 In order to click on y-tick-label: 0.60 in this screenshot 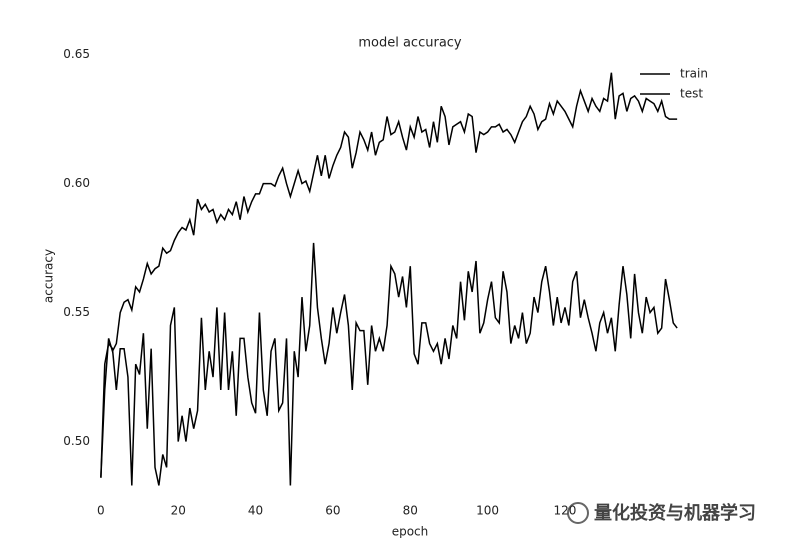, I will do `click(76, 183)`.